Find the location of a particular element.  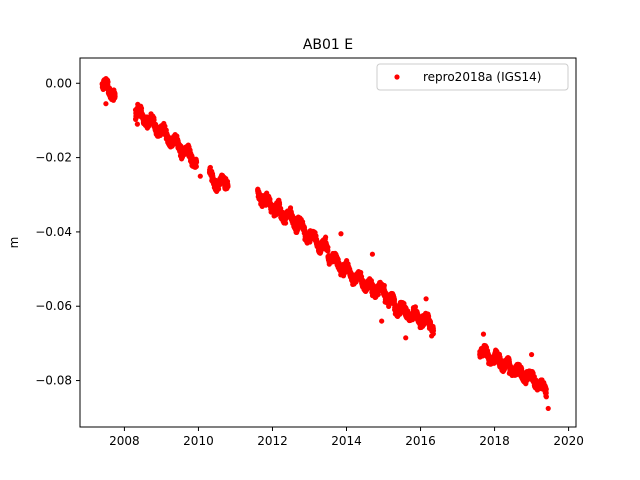

y-axis-label: m is located at coordinates (14, 243).